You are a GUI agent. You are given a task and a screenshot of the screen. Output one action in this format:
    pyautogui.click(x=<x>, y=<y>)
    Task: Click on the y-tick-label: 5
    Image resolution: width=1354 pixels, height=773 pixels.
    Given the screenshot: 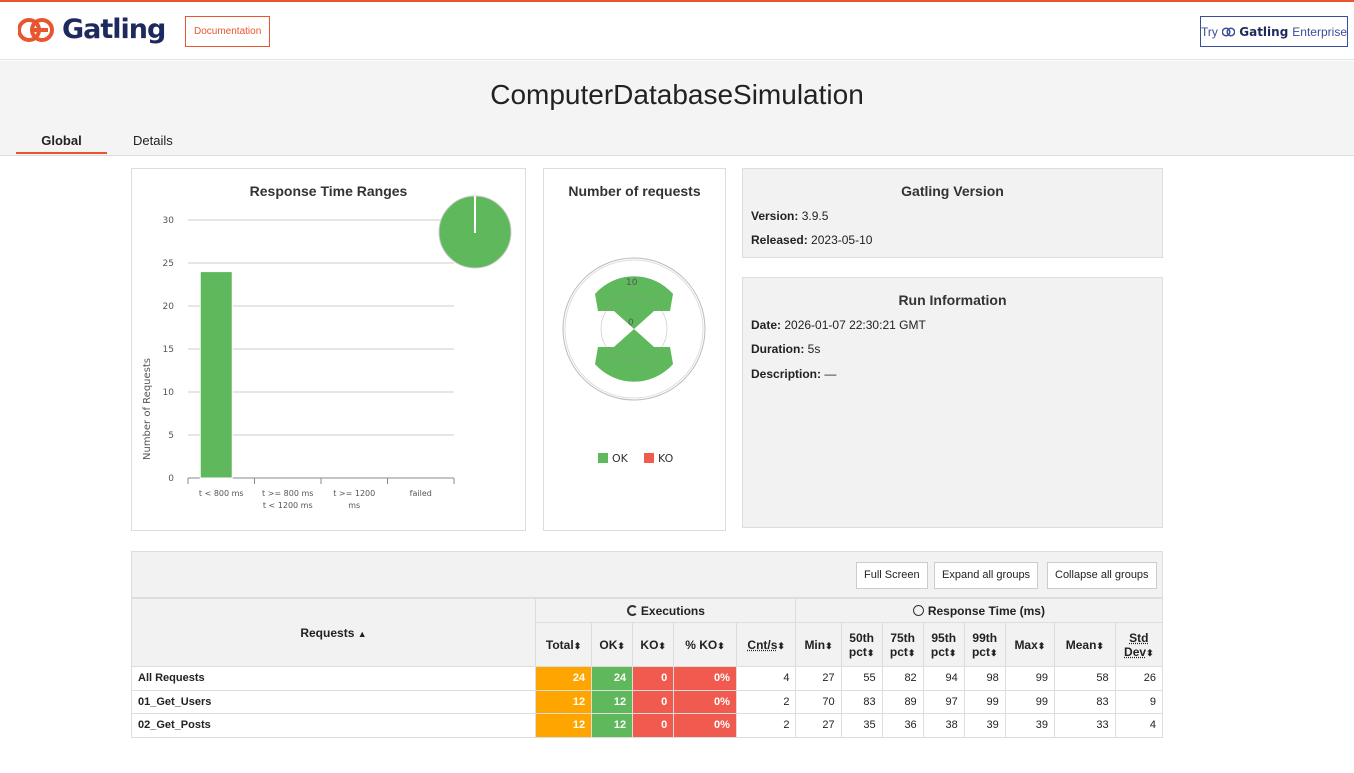 What is the action you would take?
    pyautogui.click(x=171, y=436)
    